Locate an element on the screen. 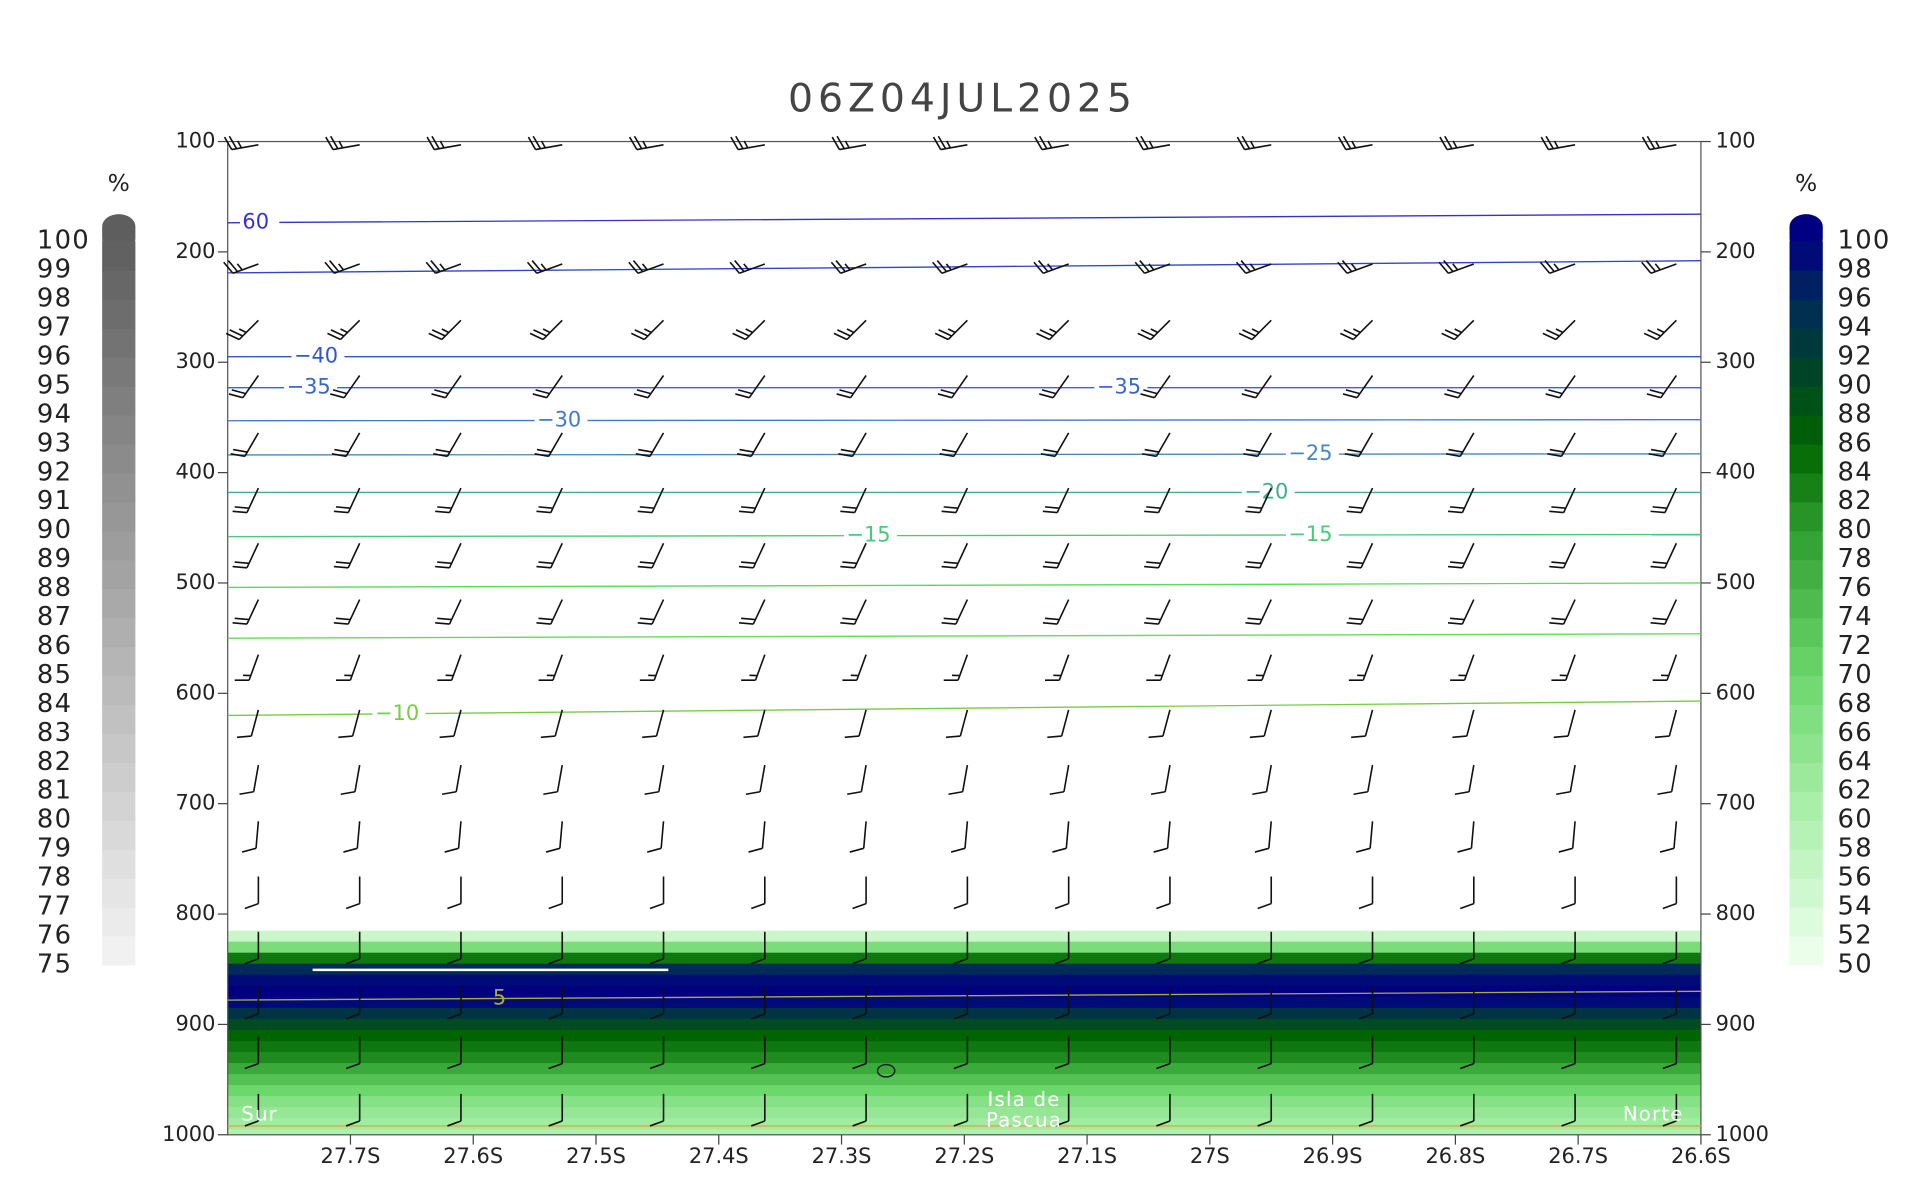  colorbar-label: 85 is located at coordinates (54, 675).